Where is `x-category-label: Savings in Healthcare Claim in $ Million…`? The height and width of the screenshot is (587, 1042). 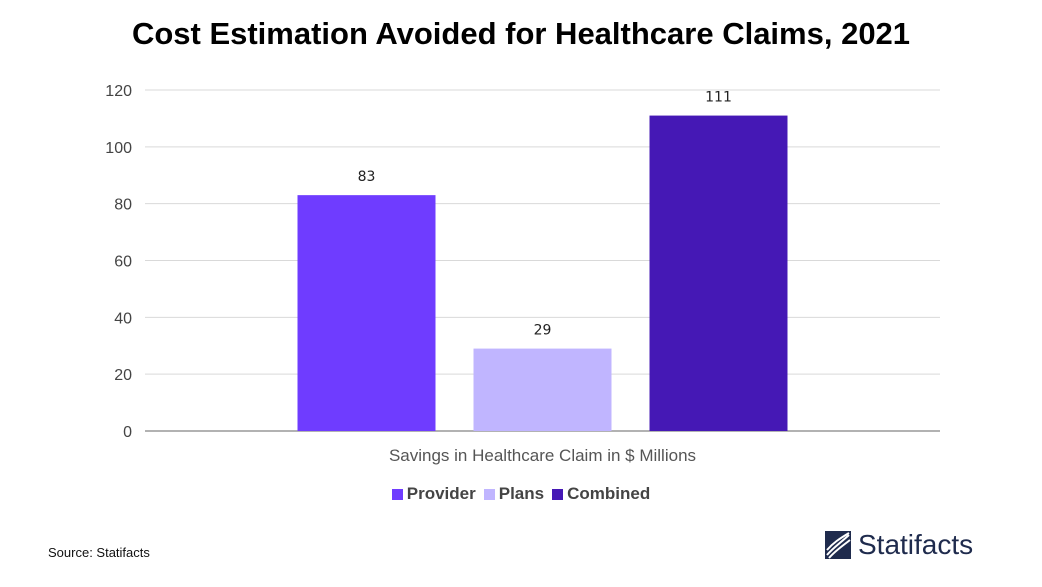 x-category-label: Savings in Healthcare Claim in $ Million… is located at coordinates (542, 455).